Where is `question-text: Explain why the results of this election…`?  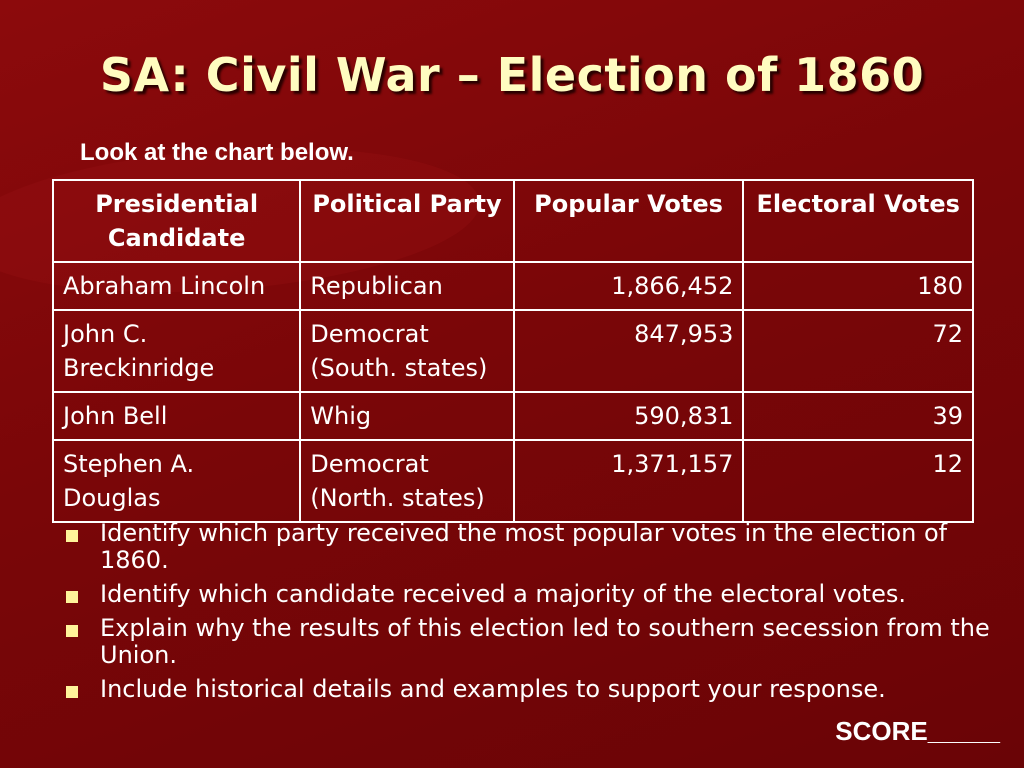 question-text: Explain why the results of this election… is located at coordinates (545, 641).